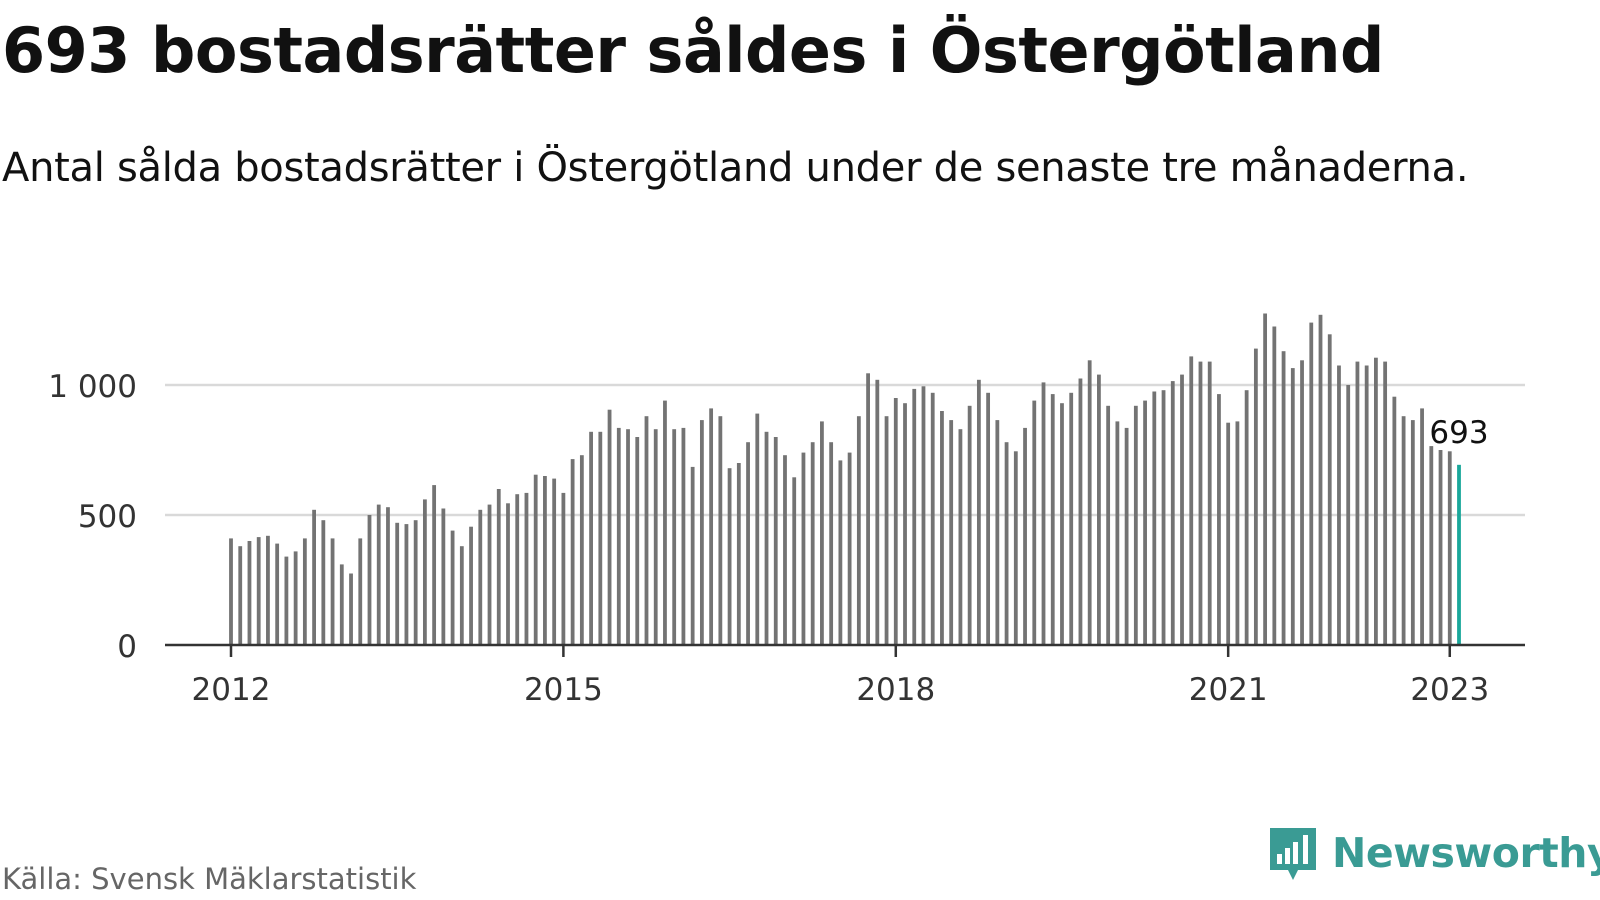 Image resolution: width=1600 pixels, height=900 pixels. Describe the element at coordinates (107, 517) in the screenshot. I see `y-tick-label: 500` at that location.